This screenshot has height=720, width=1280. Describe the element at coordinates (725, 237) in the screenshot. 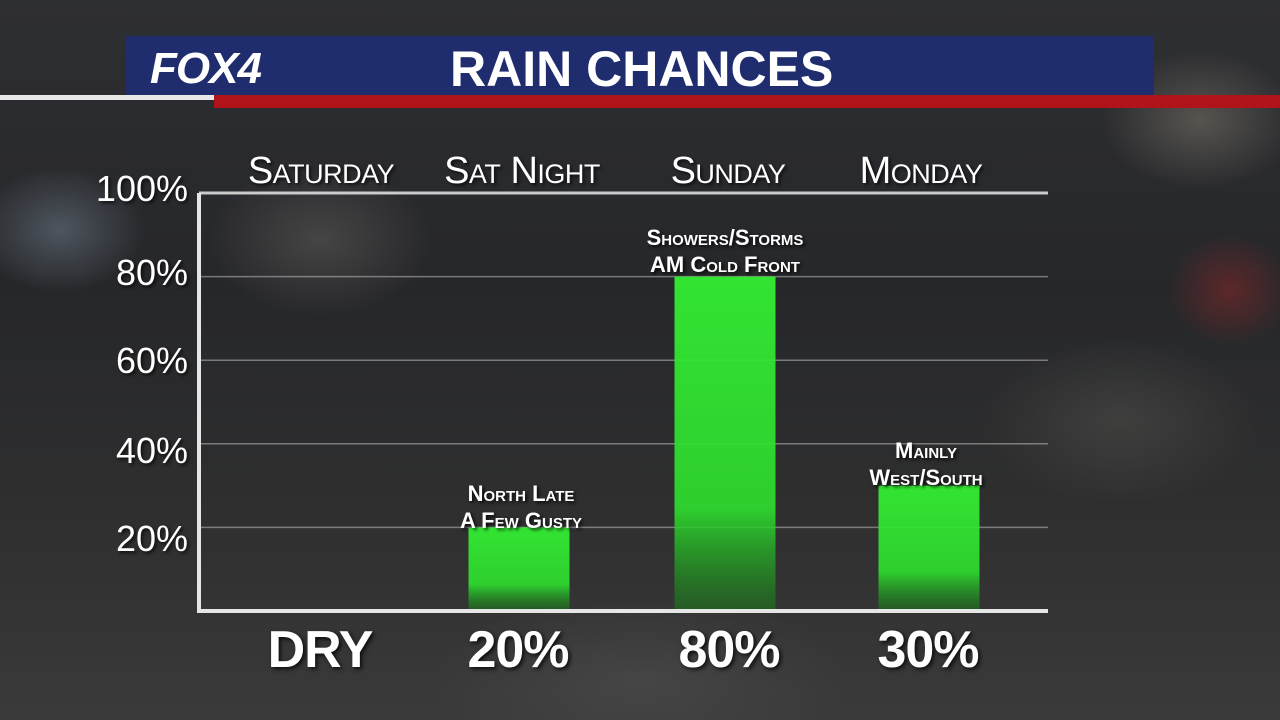

I see `annotation-sunday-line-1: Showers/Storms` at that location.